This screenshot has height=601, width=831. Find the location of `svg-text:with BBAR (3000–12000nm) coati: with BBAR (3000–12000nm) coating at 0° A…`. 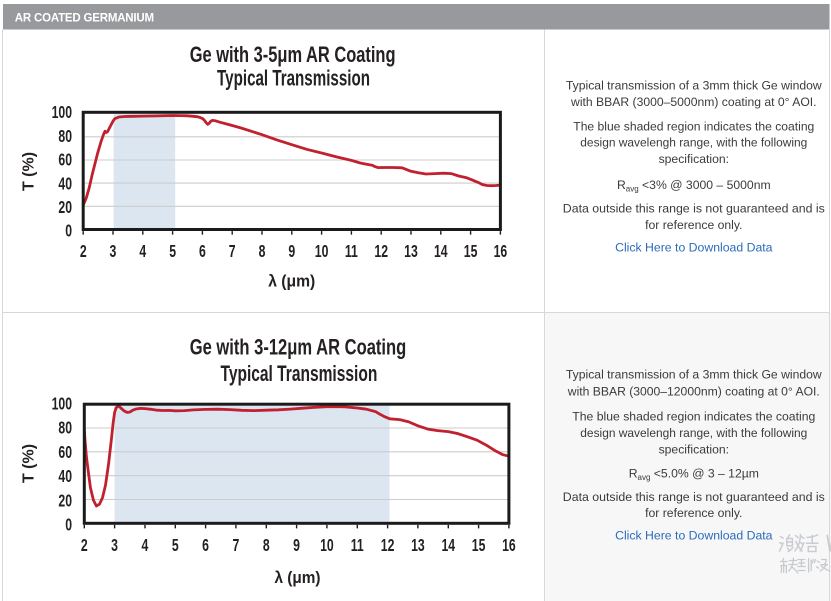

svg-text:with BBAR (3000–12000nm) coati: with BBAR (3000–12000nm) coating at 0° A… is located at coordinates (693, 392).